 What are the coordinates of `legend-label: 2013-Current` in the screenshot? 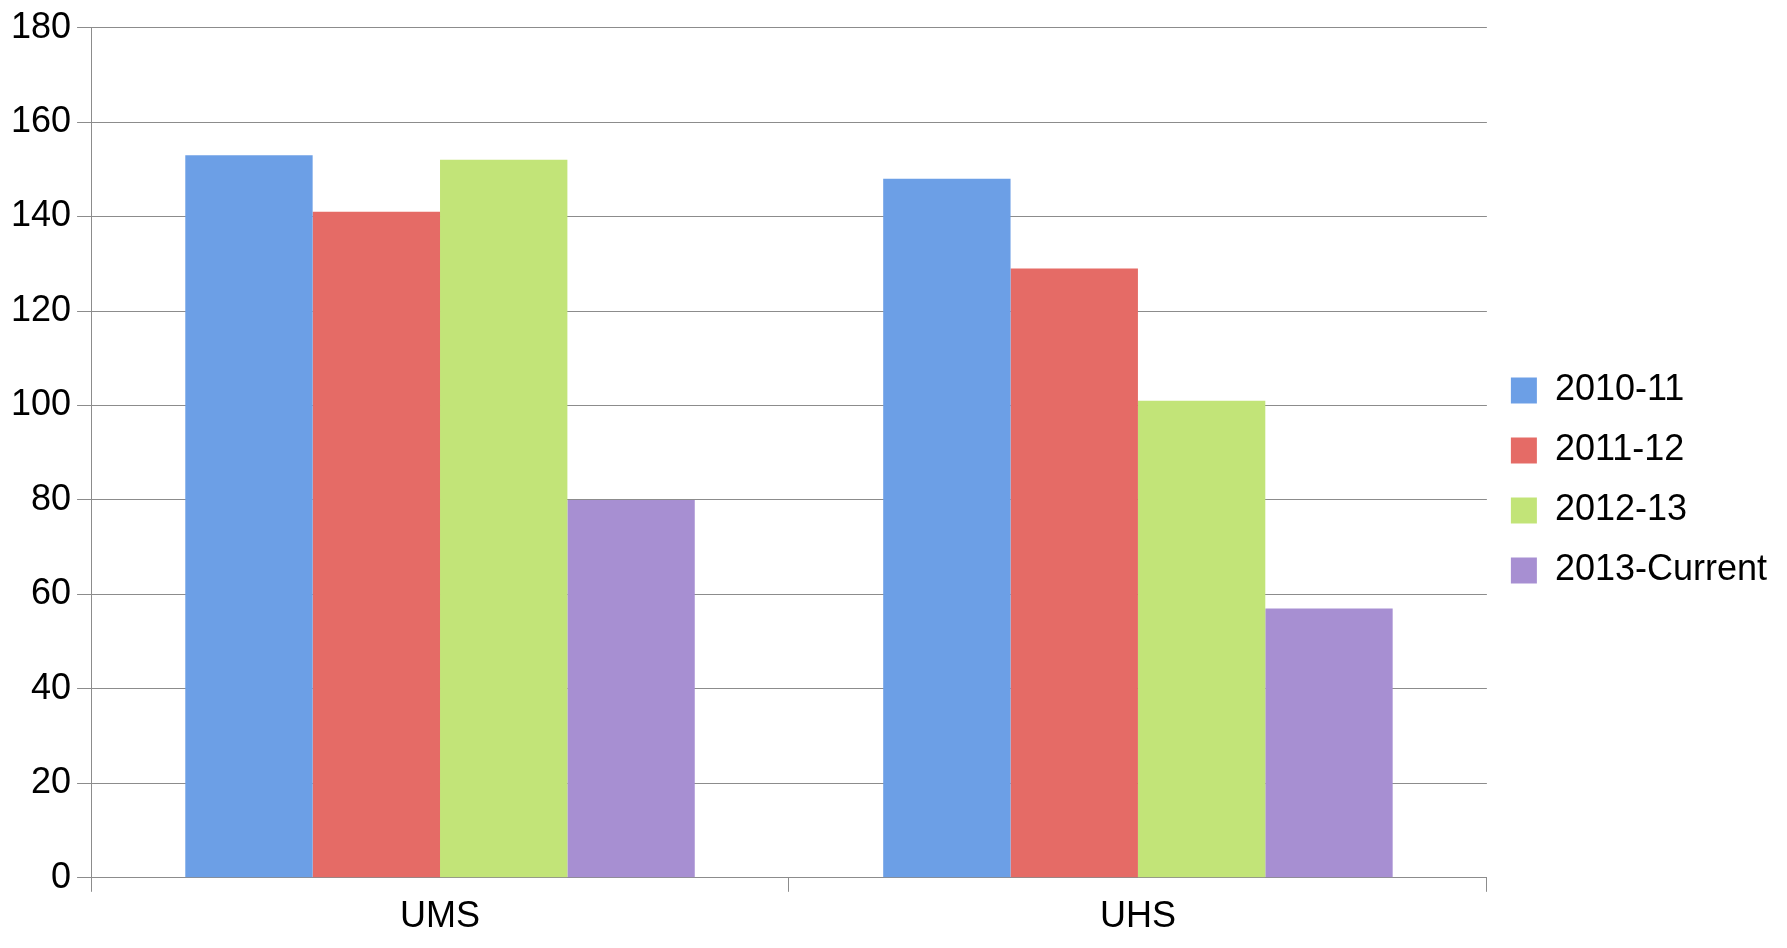 It's located at (1661, 568).